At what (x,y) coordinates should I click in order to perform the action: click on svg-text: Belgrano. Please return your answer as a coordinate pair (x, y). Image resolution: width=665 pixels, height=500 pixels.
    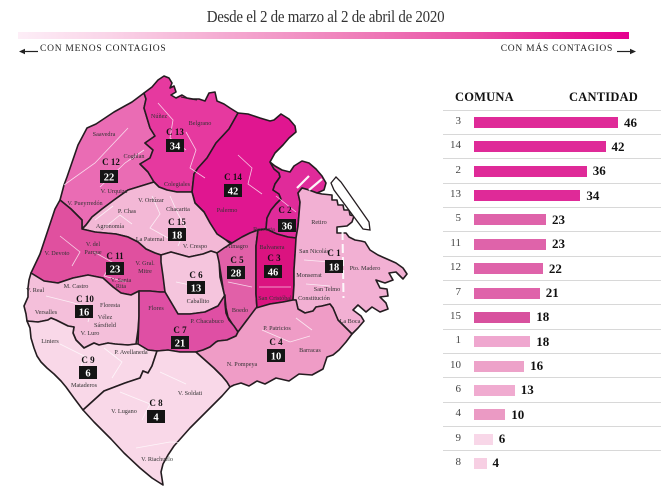
    Looking at the image, I should click on (200, 123).